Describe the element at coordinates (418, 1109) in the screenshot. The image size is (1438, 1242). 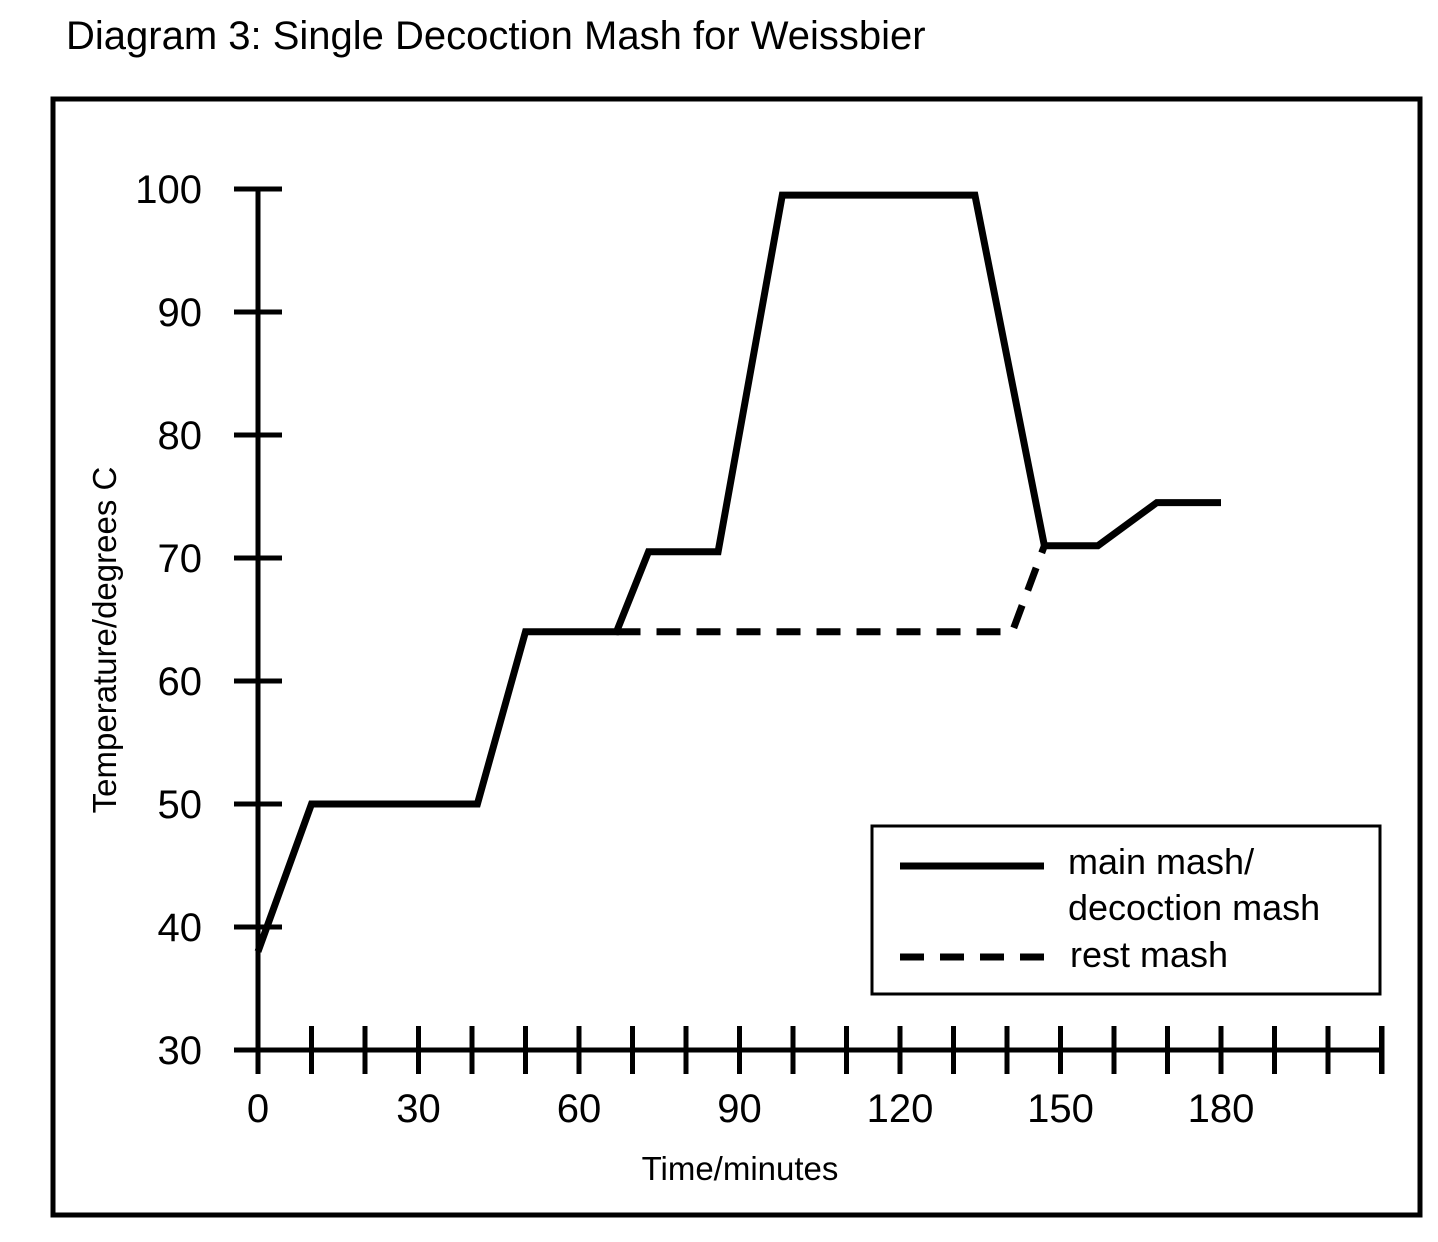
I see `x-tick-label: 30` at that location.